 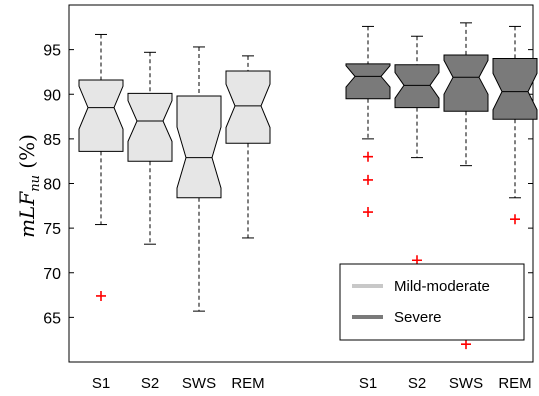 What do you see at coordinates (418, 317) in the screenshot?
I see `legend-label: Severe` at bounding box center [418, 317].